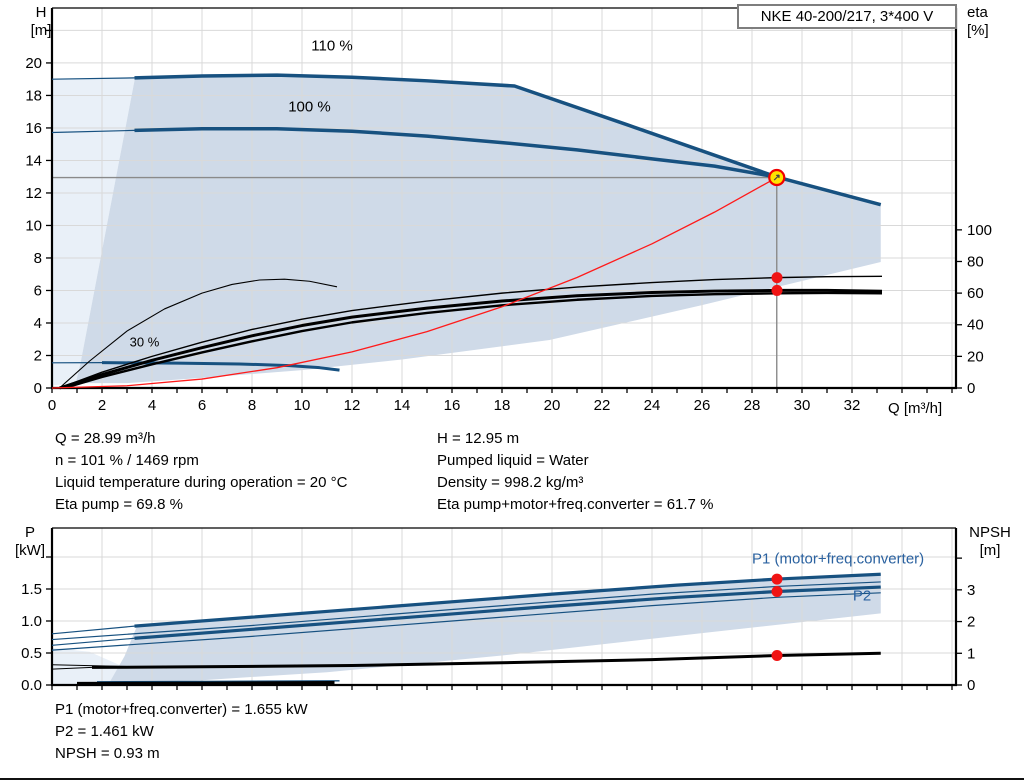  What do you see at coordinates (802, 405) in the screenshot?
I see `svg-text: 30` at bounding box center [802, 405].